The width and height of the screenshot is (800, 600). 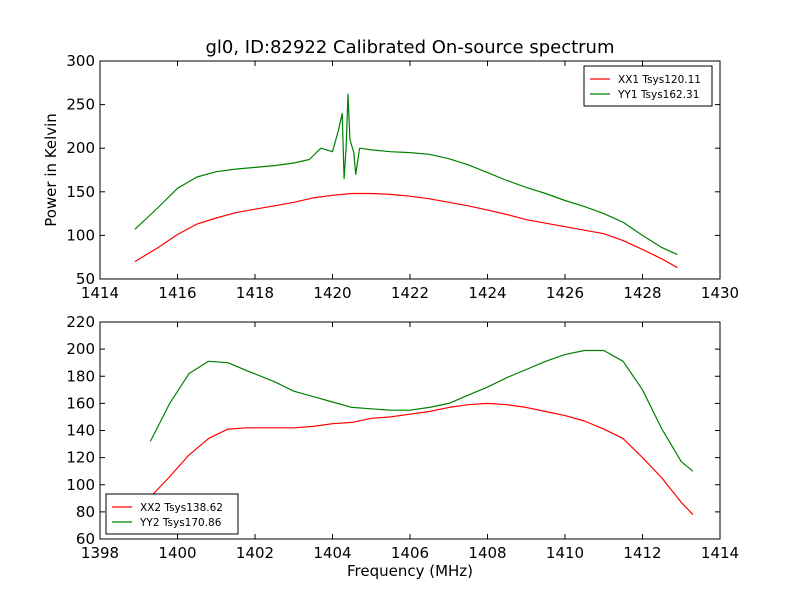 I want to click on x-tick-label: 1422, so click(x=410, y=293).